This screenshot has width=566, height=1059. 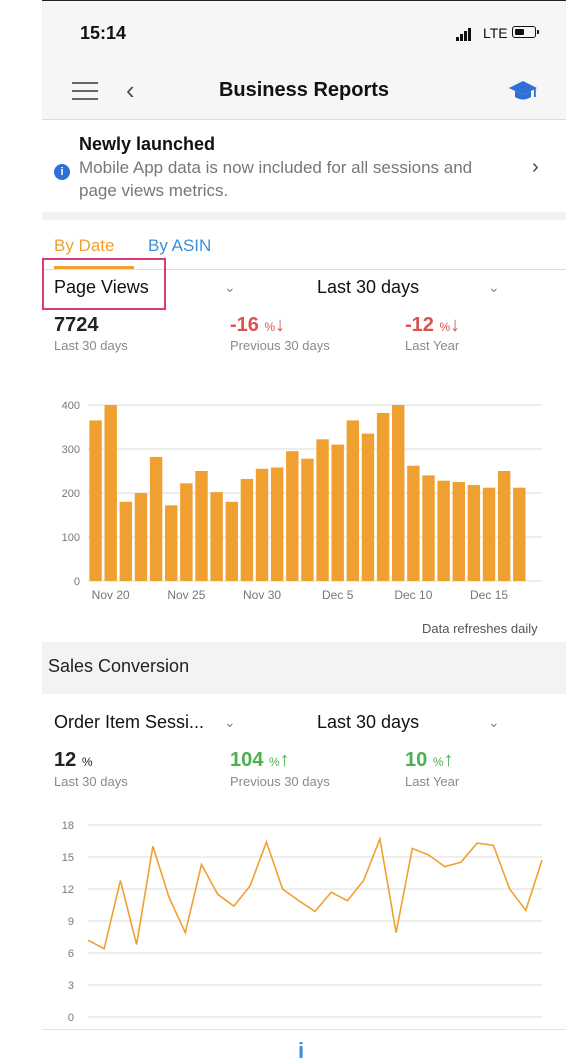 I want to click on x-tick-label: Dec 10, so click(x=413, y=595).